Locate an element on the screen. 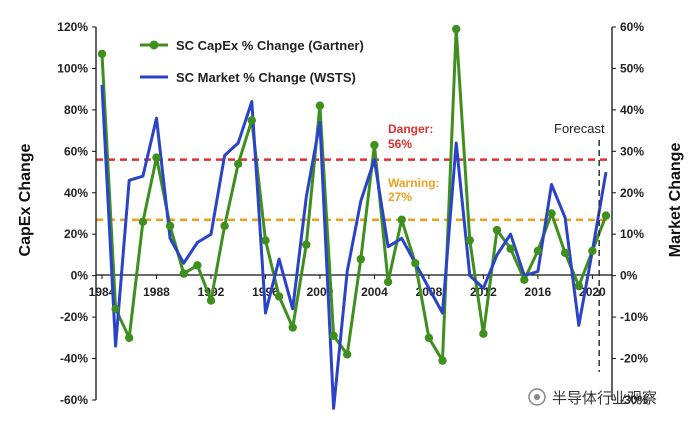 Image resolution: width=700 pixels, height=432 pixels. watermark-logo-icon is located at coordinates (537, 397).